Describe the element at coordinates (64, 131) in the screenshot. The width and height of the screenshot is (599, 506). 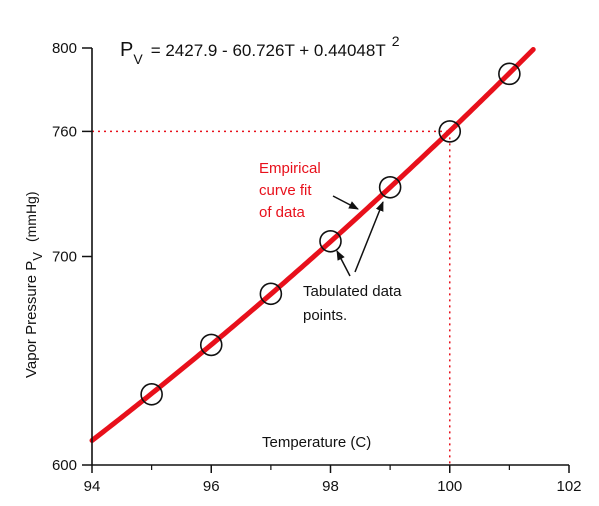
I see `y-tick-label: 760` at that location.